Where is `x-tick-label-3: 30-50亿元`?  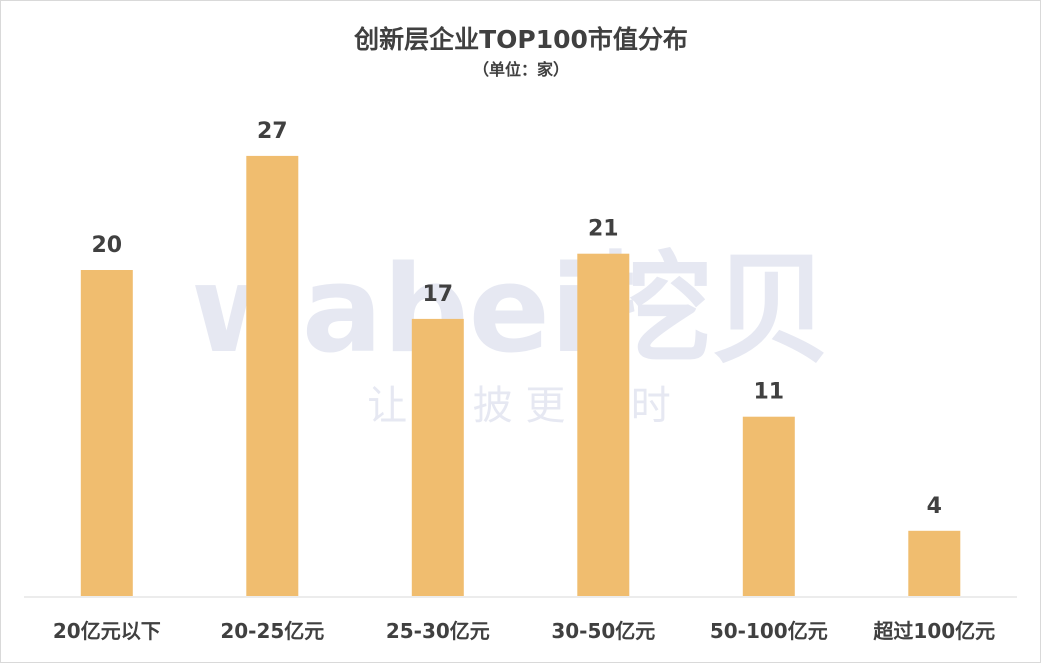 x-tick-label-3: 30-50亿元 is located at coordinates (603, 631).